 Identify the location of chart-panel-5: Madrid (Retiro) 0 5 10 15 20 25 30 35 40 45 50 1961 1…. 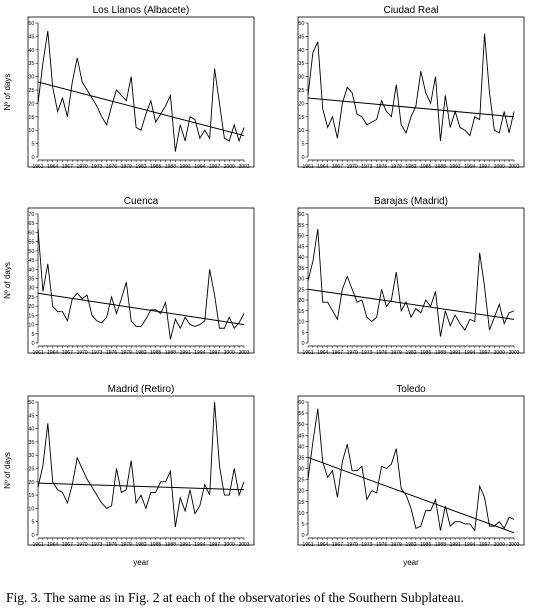
(129, 475).